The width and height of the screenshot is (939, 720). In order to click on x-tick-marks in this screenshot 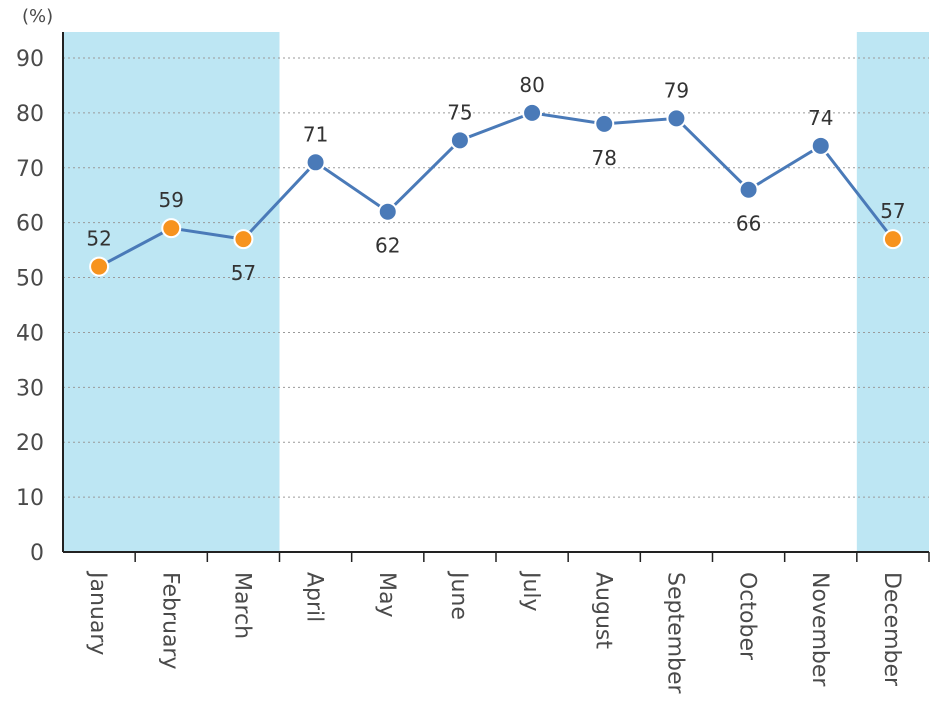, I will do `click(532, 557)`.